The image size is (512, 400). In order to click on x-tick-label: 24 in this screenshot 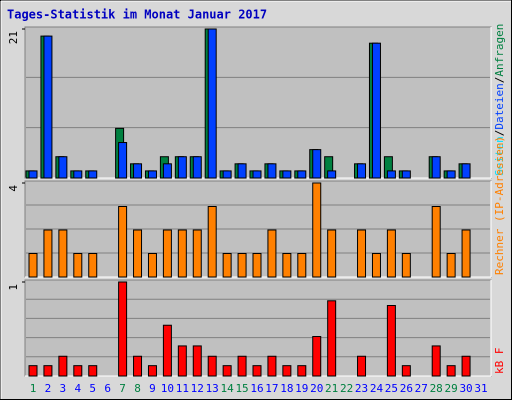, I will do `click(377, 388)`.